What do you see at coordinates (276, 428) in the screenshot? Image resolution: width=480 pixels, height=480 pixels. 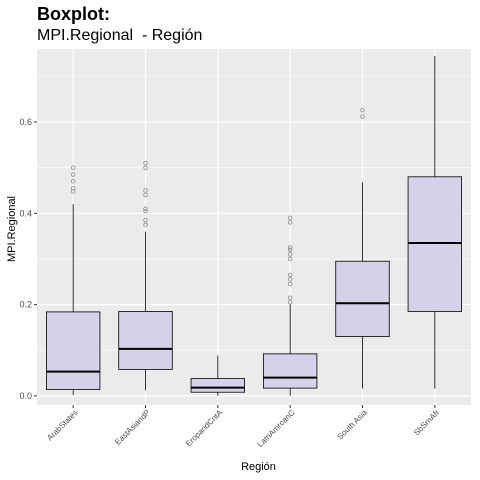 I see `x-tick-label: LatnAmrcanC` at bounding box center [276, 428].